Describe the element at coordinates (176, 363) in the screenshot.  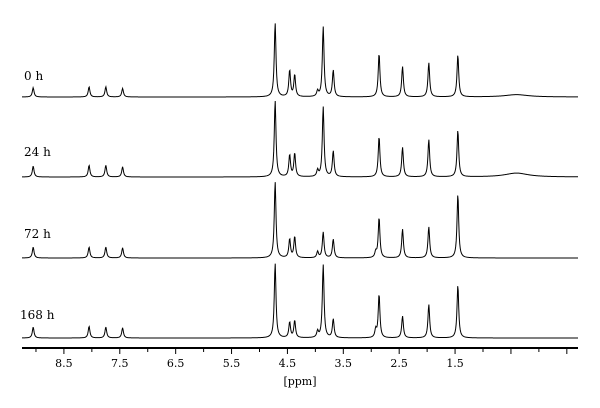
I see `tick-label: 6.5` at that location.